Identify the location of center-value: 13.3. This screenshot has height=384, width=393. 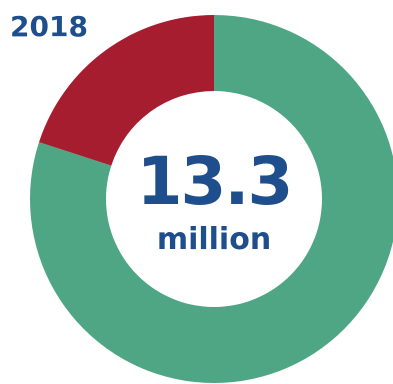
(214, 181).